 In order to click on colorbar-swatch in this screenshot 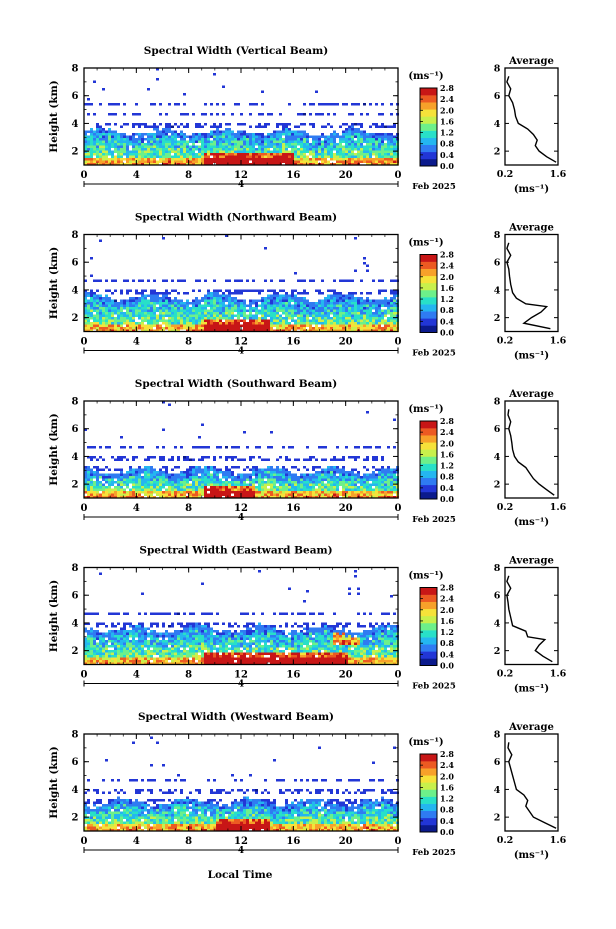, I will do `click(428, 308)`.